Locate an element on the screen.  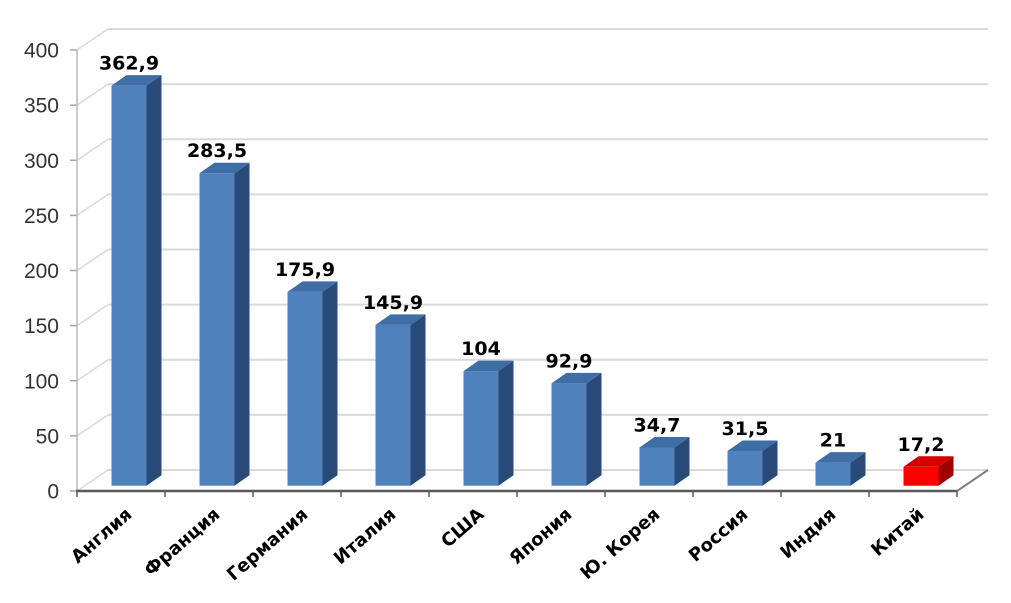
category-label-2: Германия is located at coordinates (267, 544).